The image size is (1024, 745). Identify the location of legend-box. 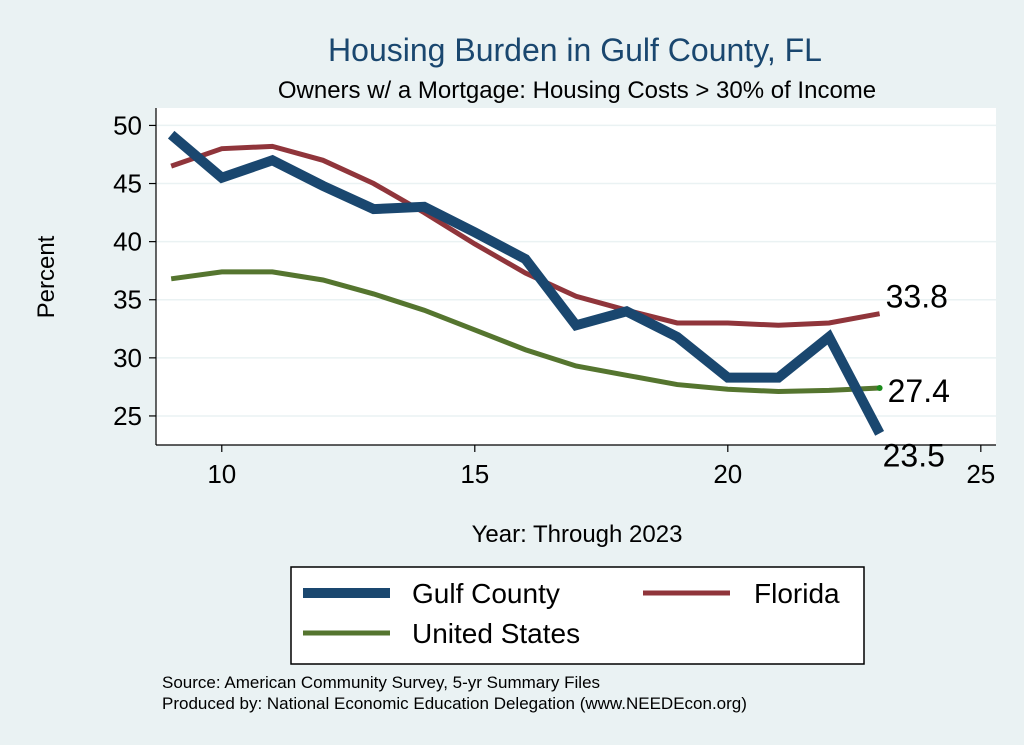
(577, 615).